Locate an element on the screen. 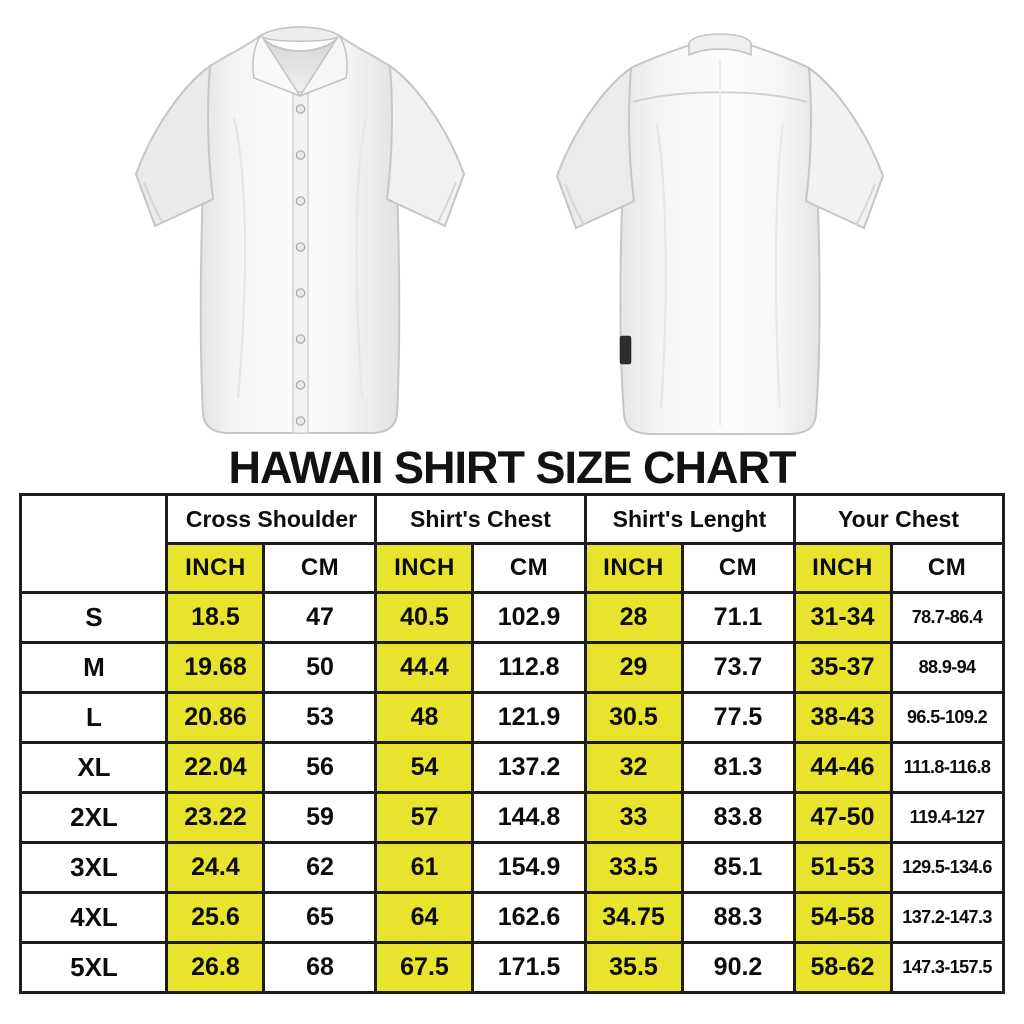  cell: 44-46 is located at coordinates (842, 767).